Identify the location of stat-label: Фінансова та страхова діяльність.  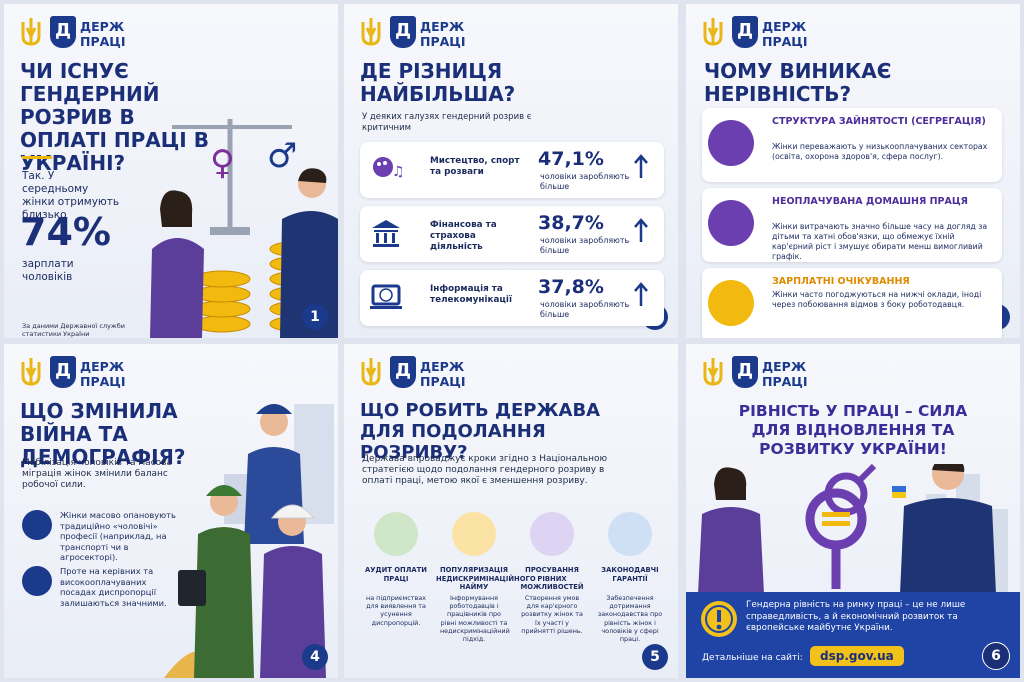
(463, 236).